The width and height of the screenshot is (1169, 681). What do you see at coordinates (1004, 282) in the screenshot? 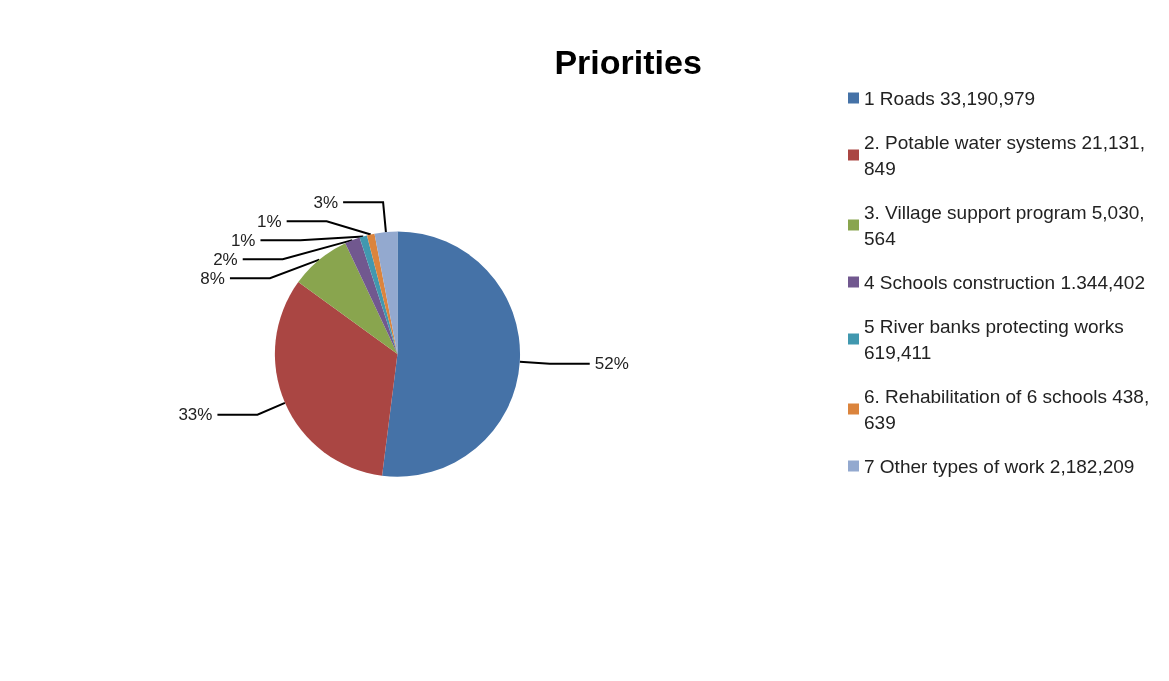
I see `legend-label: 4 Schools construction 1.344,402` at bounding box center [1004, 282].